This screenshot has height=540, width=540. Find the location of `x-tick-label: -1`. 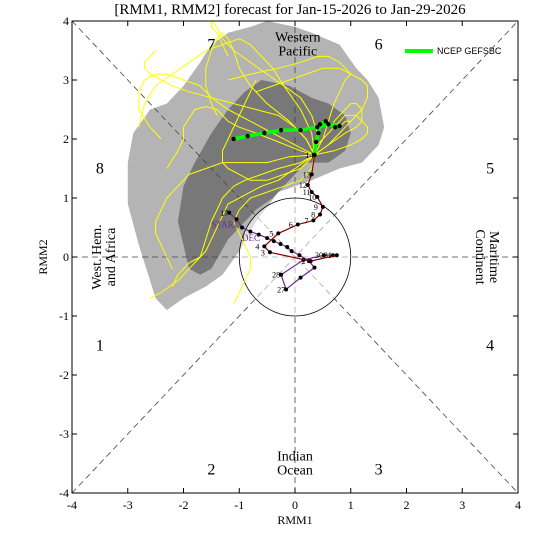

x-tick-label: -1 is located at coordinates (239, 505).